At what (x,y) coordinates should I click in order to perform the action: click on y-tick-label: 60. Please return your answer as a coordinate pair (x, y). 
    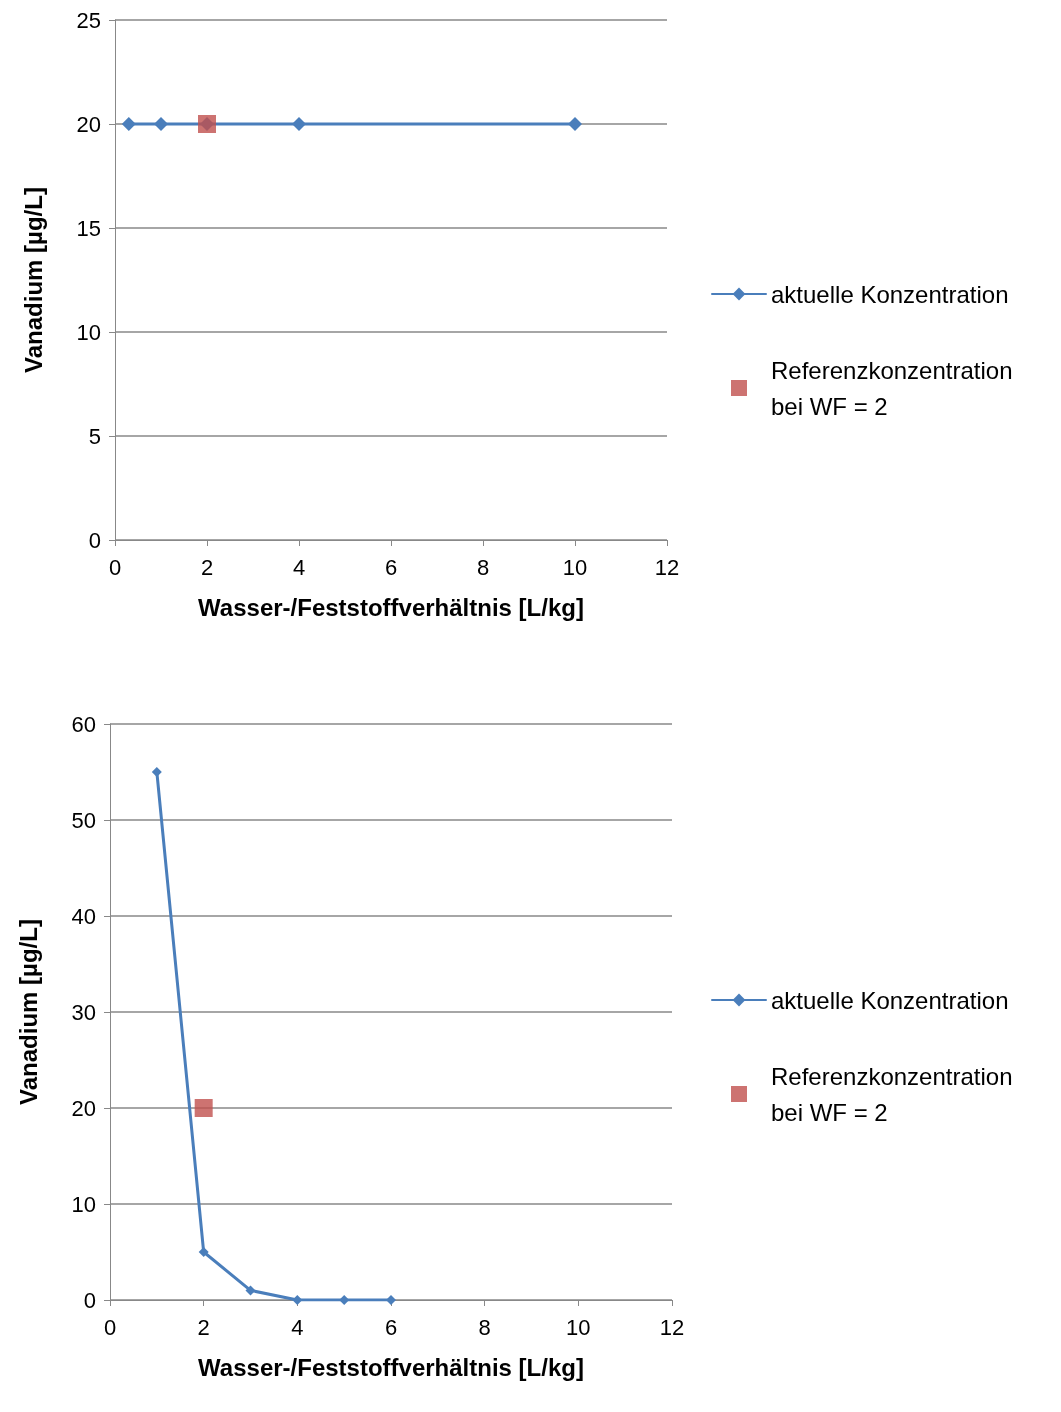
    Looking at the image, I should click on (83, 724).